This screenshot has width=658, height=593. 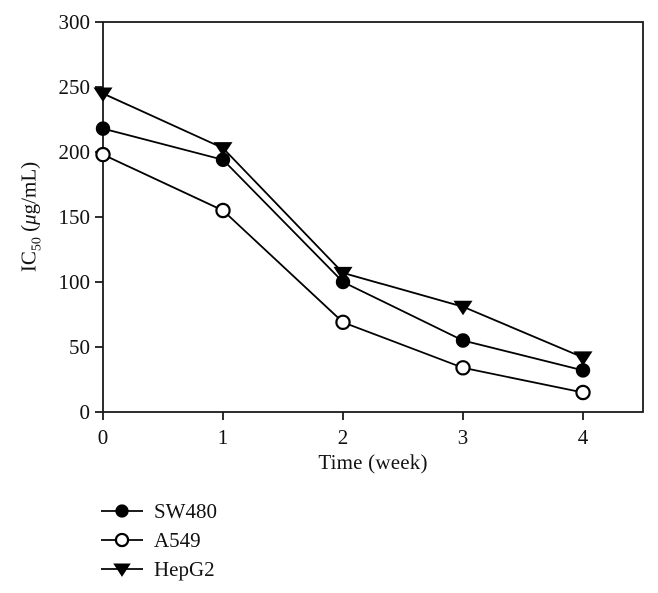 I want to click on legend-marker-filled-triangle-down, so click(x=122, y=570).